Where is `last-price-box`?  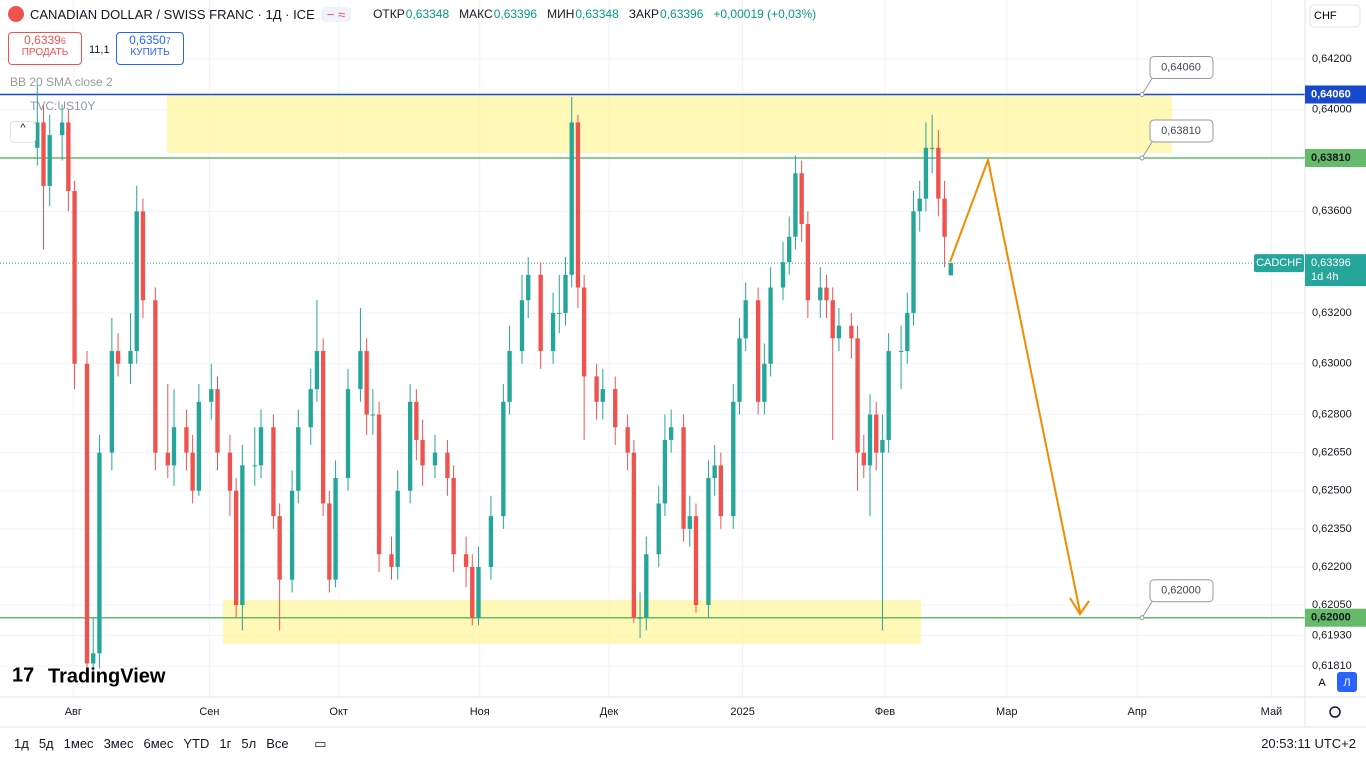 last-price-box is located at coordinates (1335, 270).